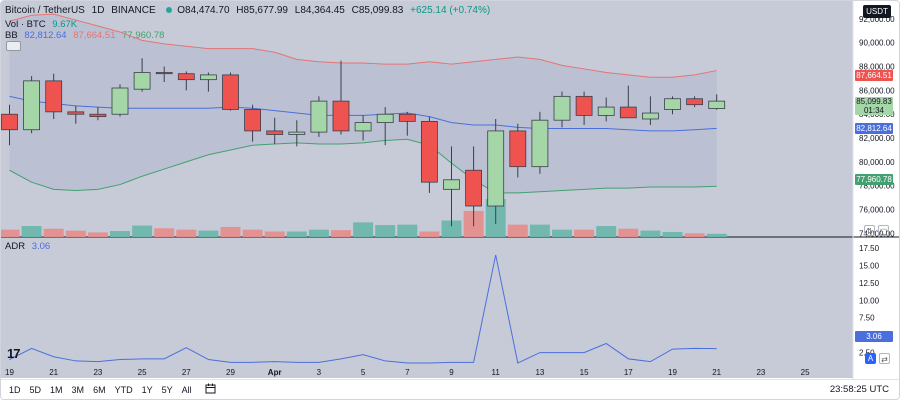  I want to click on time-tick-label: 9, so click(451, 372).